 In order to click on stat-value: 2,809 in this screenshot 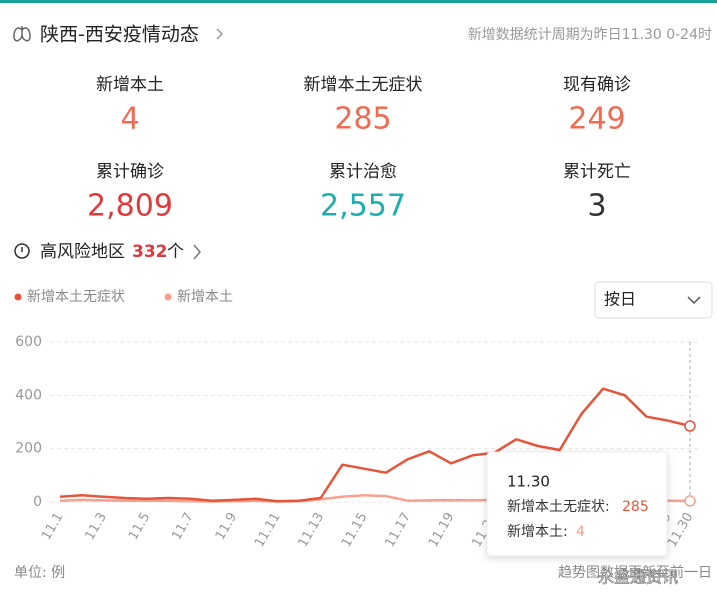, I will do `click(130, 206)`.